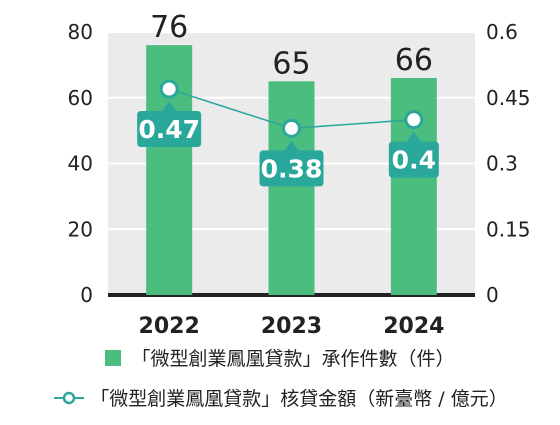  Describe the element at coordinates (169, 326) in the screenshot. I see `x-axis-tick-label: 2022` at that location.